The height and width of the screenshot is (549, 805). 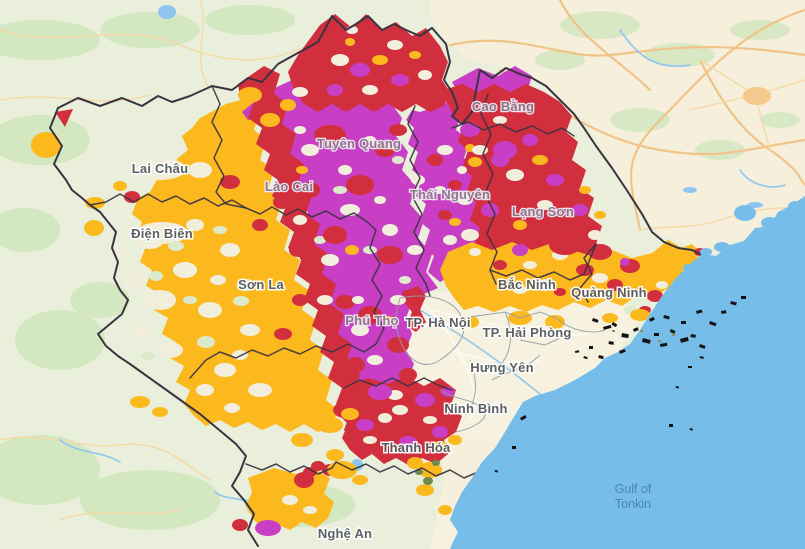 I want to click on delta-boundaries, so click(x=500, y=364).